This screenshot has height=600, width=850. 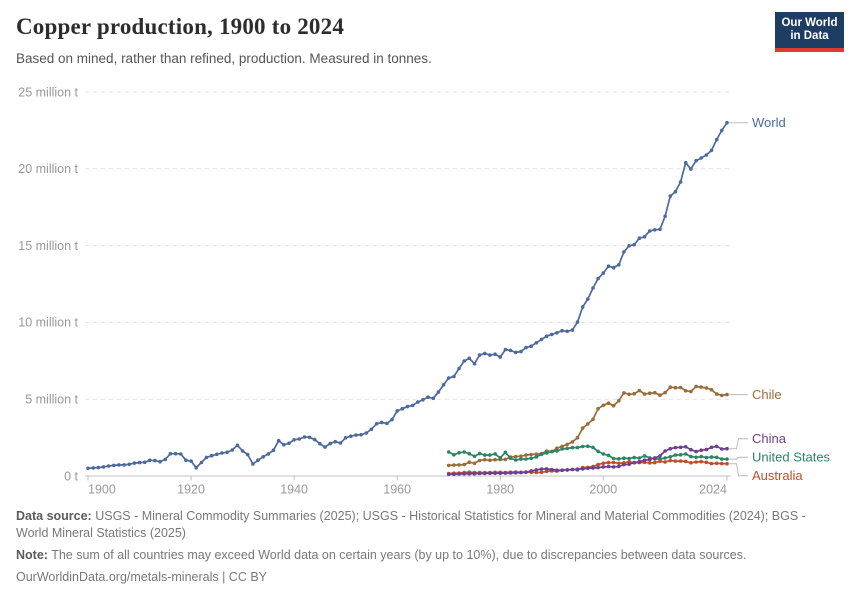 I want to click on series-label-australia: Australia, so click(x=777, y=475).